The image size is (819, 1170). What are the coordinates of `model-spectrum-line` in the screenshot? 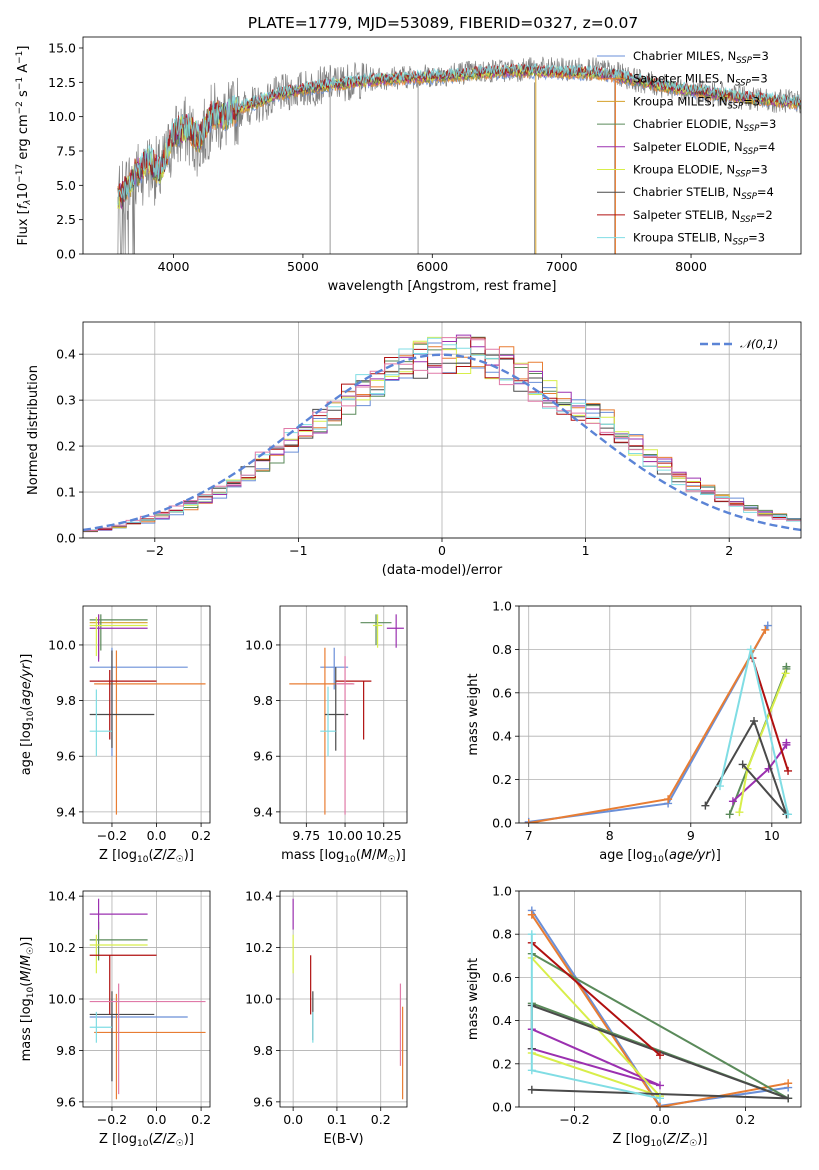 It's located at (459, 134).